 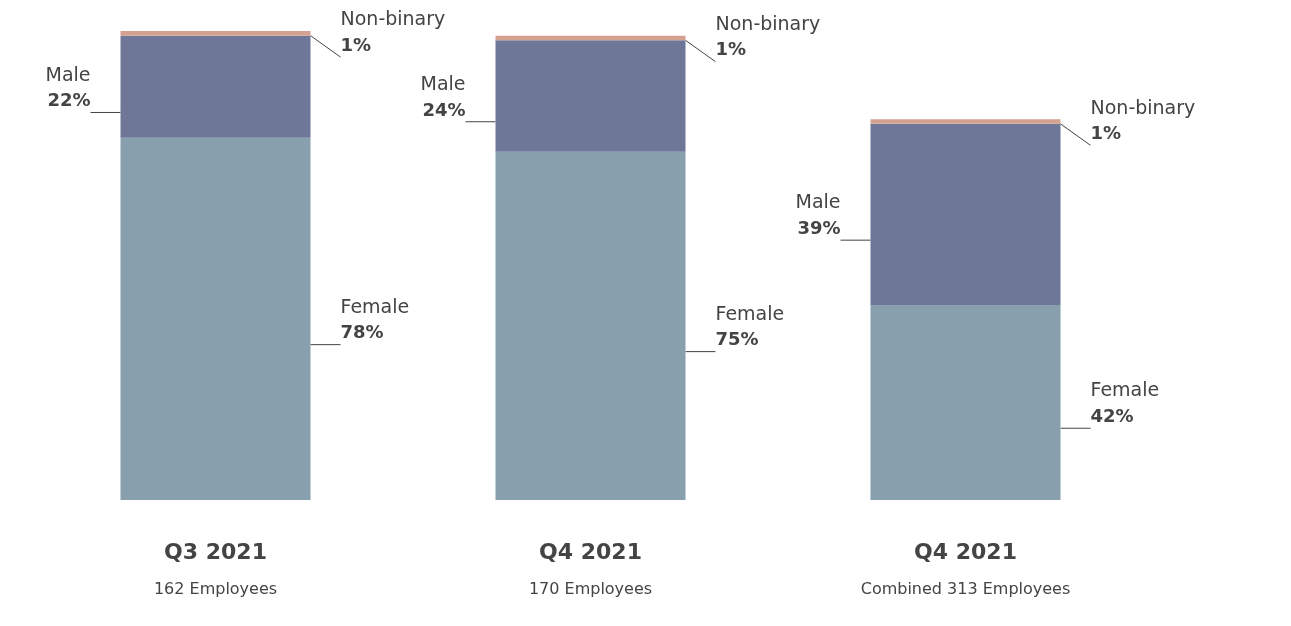 I want to click on data-label: 78%, so click(x=362, y=332).